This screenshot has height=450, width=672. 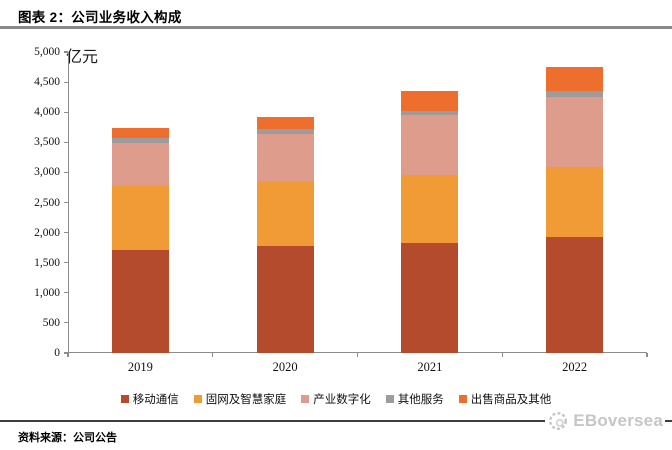 What do you see at coordinates (82, 57) in the screenshot?
I see `y-axis-unit-label: 亿元` at bounding box center [82, 57].